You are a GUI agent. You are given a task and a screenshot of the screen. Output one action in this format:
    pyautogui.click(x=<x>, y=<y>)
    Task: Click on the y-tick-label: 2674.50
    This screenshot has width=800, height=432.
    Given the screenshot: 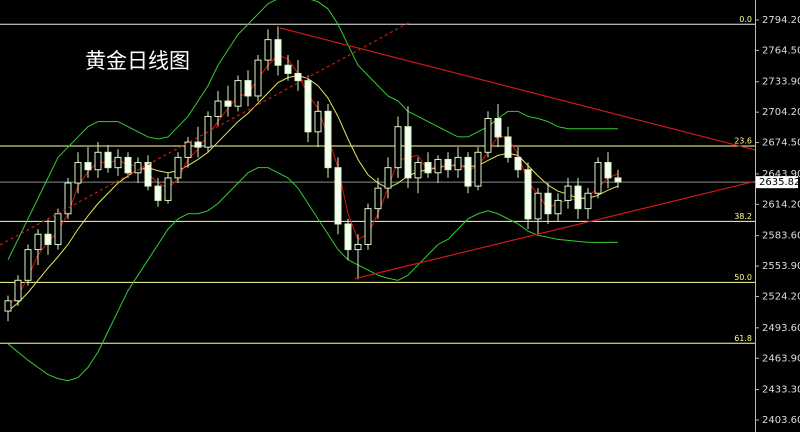 What is the action you would take?
    pyautogui.click(x=781, y=143)
    